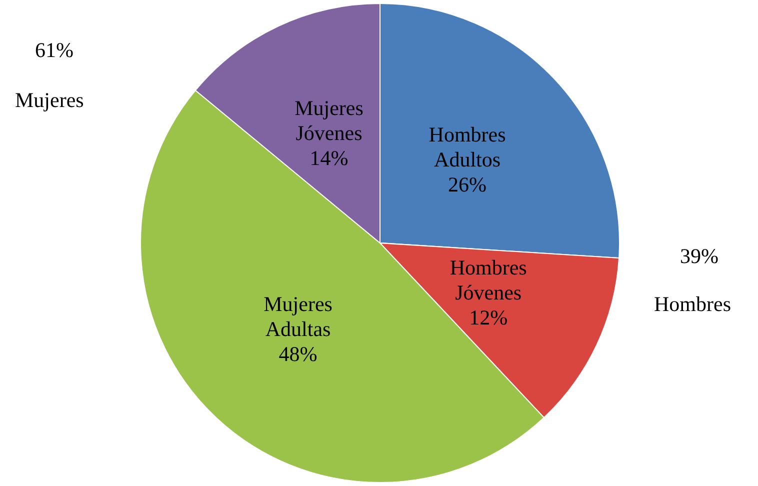 The image size is (758, 486). What do you see at coordinates (699, 256) in the screenshot?
I see `text: 39%` at bounding box center [699, 256].